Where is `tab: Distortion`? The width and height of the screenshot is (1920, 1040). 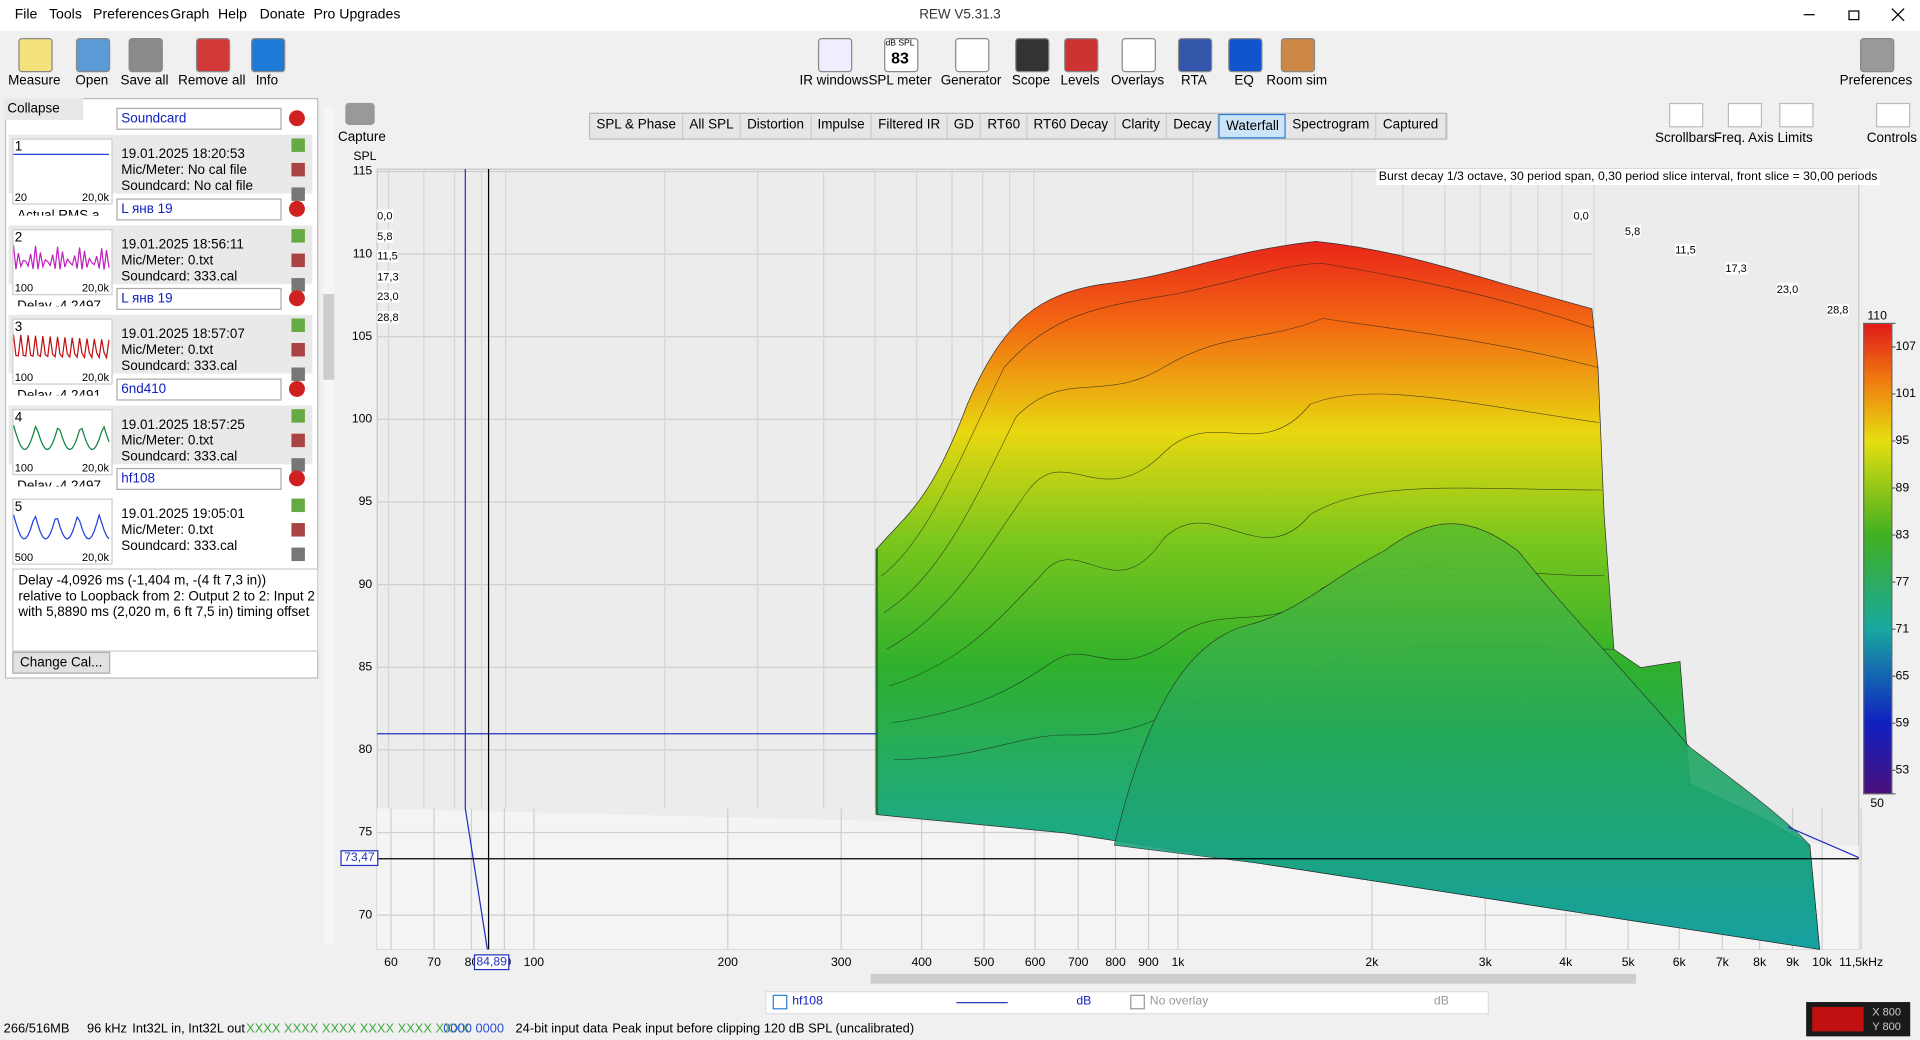 tab: Distortion is located at coordinates (776, 126).